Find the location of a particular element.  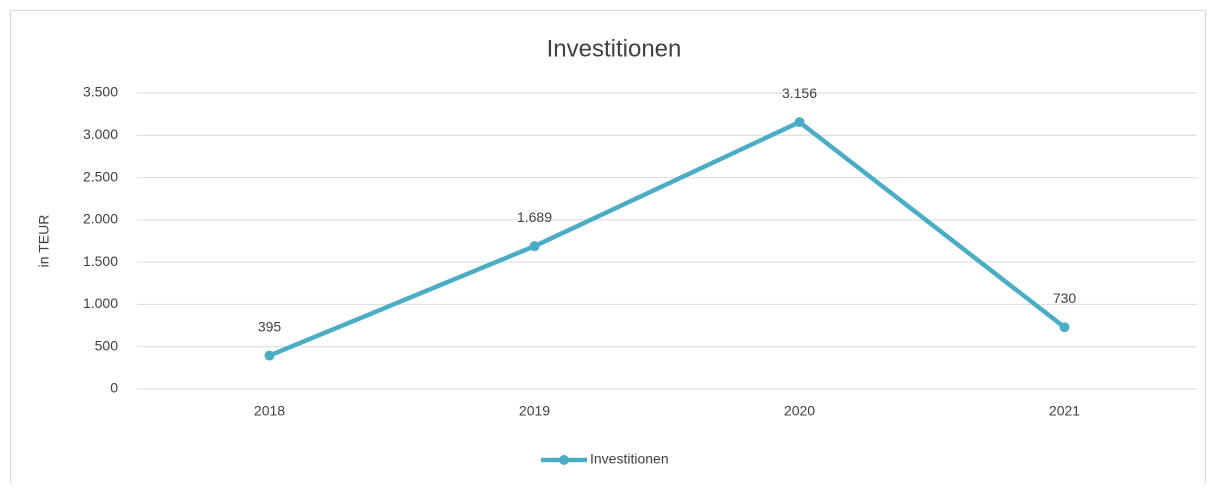

chart-title: Investitionen is located at coordinates (614, 48).